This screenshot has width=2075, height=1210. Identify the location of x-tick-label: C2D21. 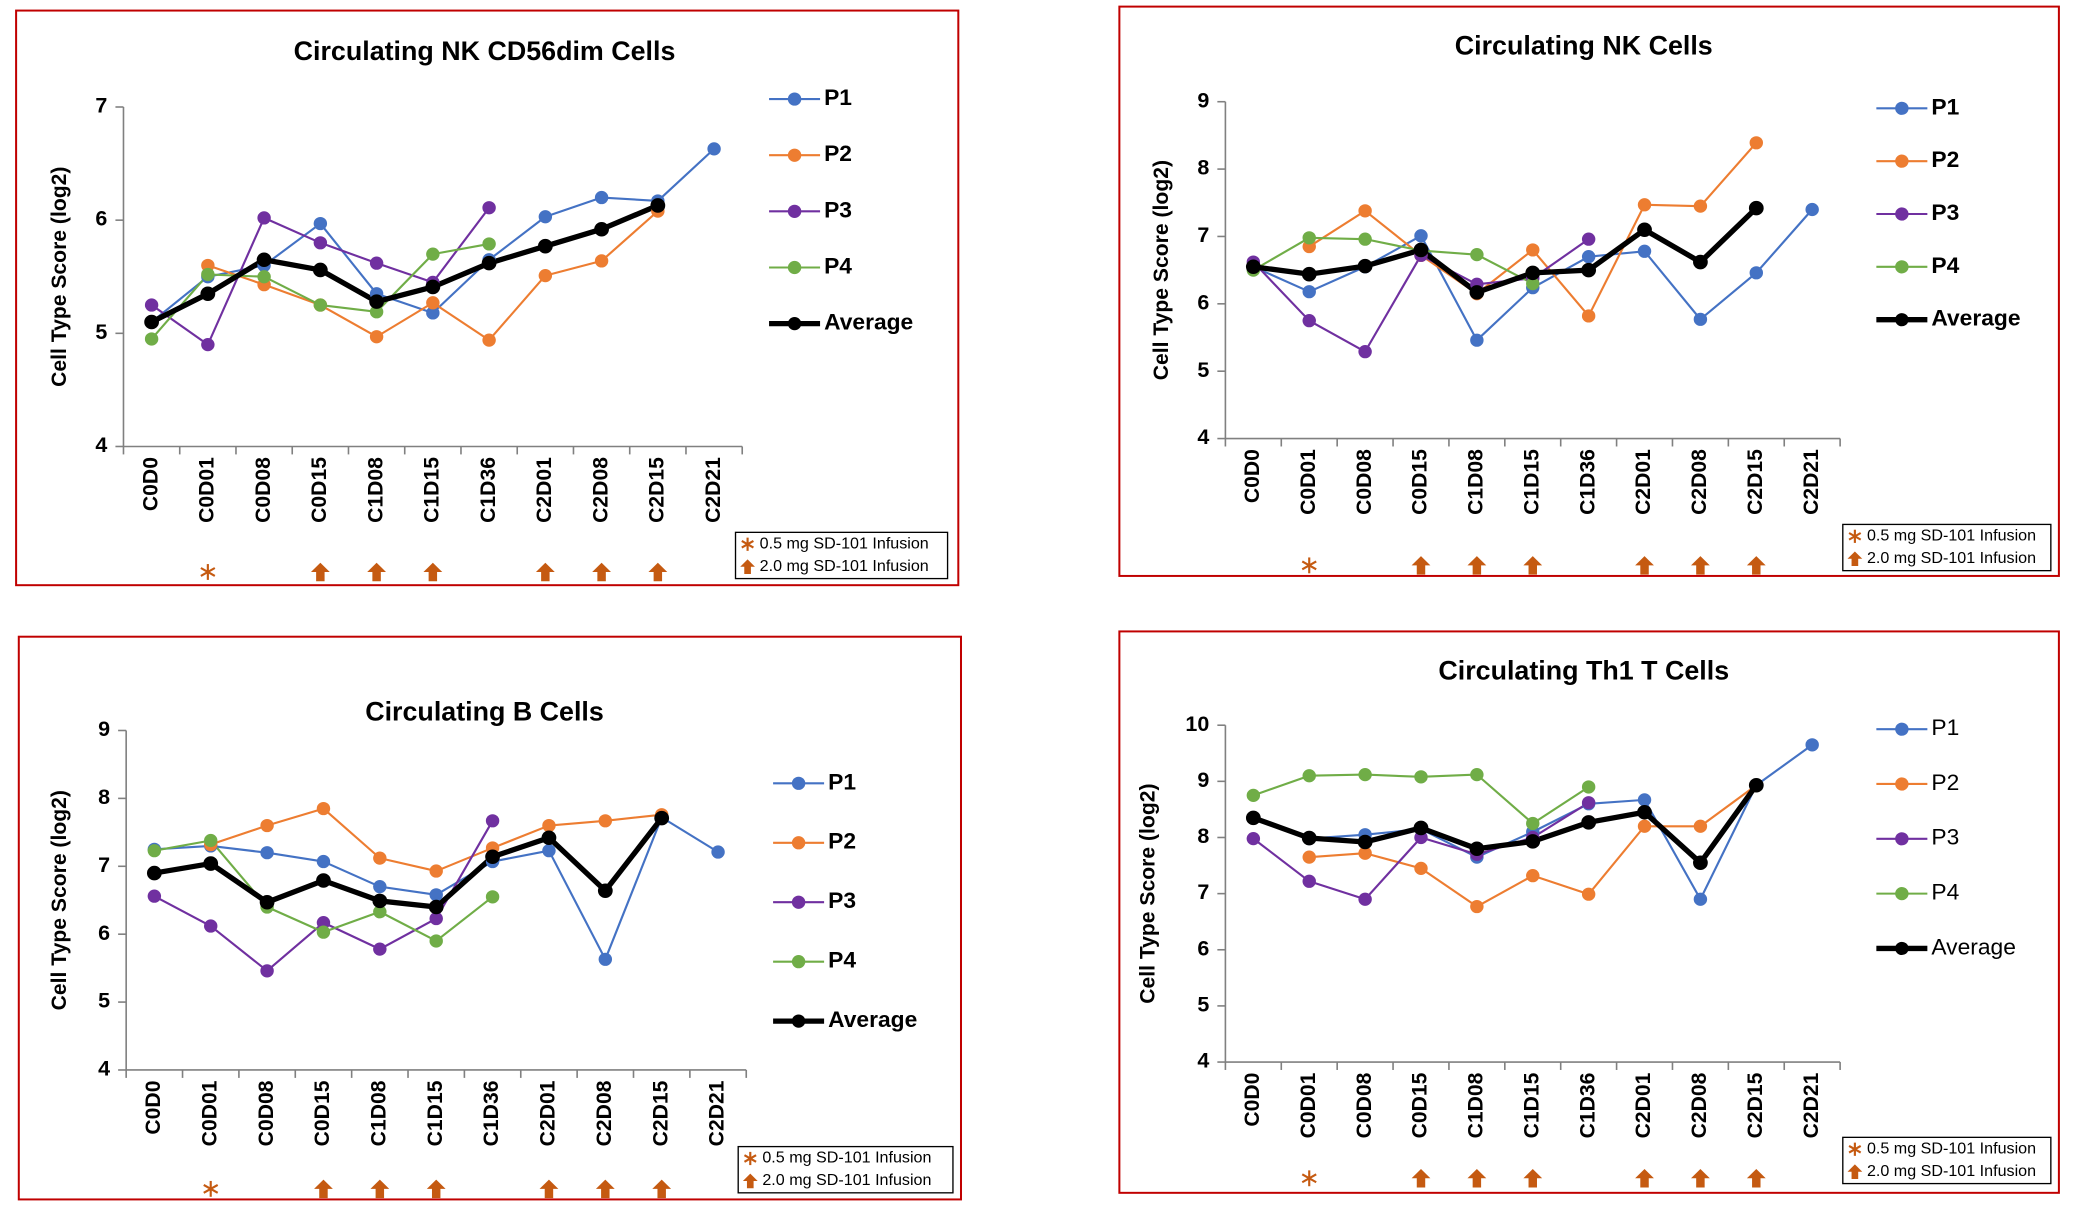
(1811, 482).